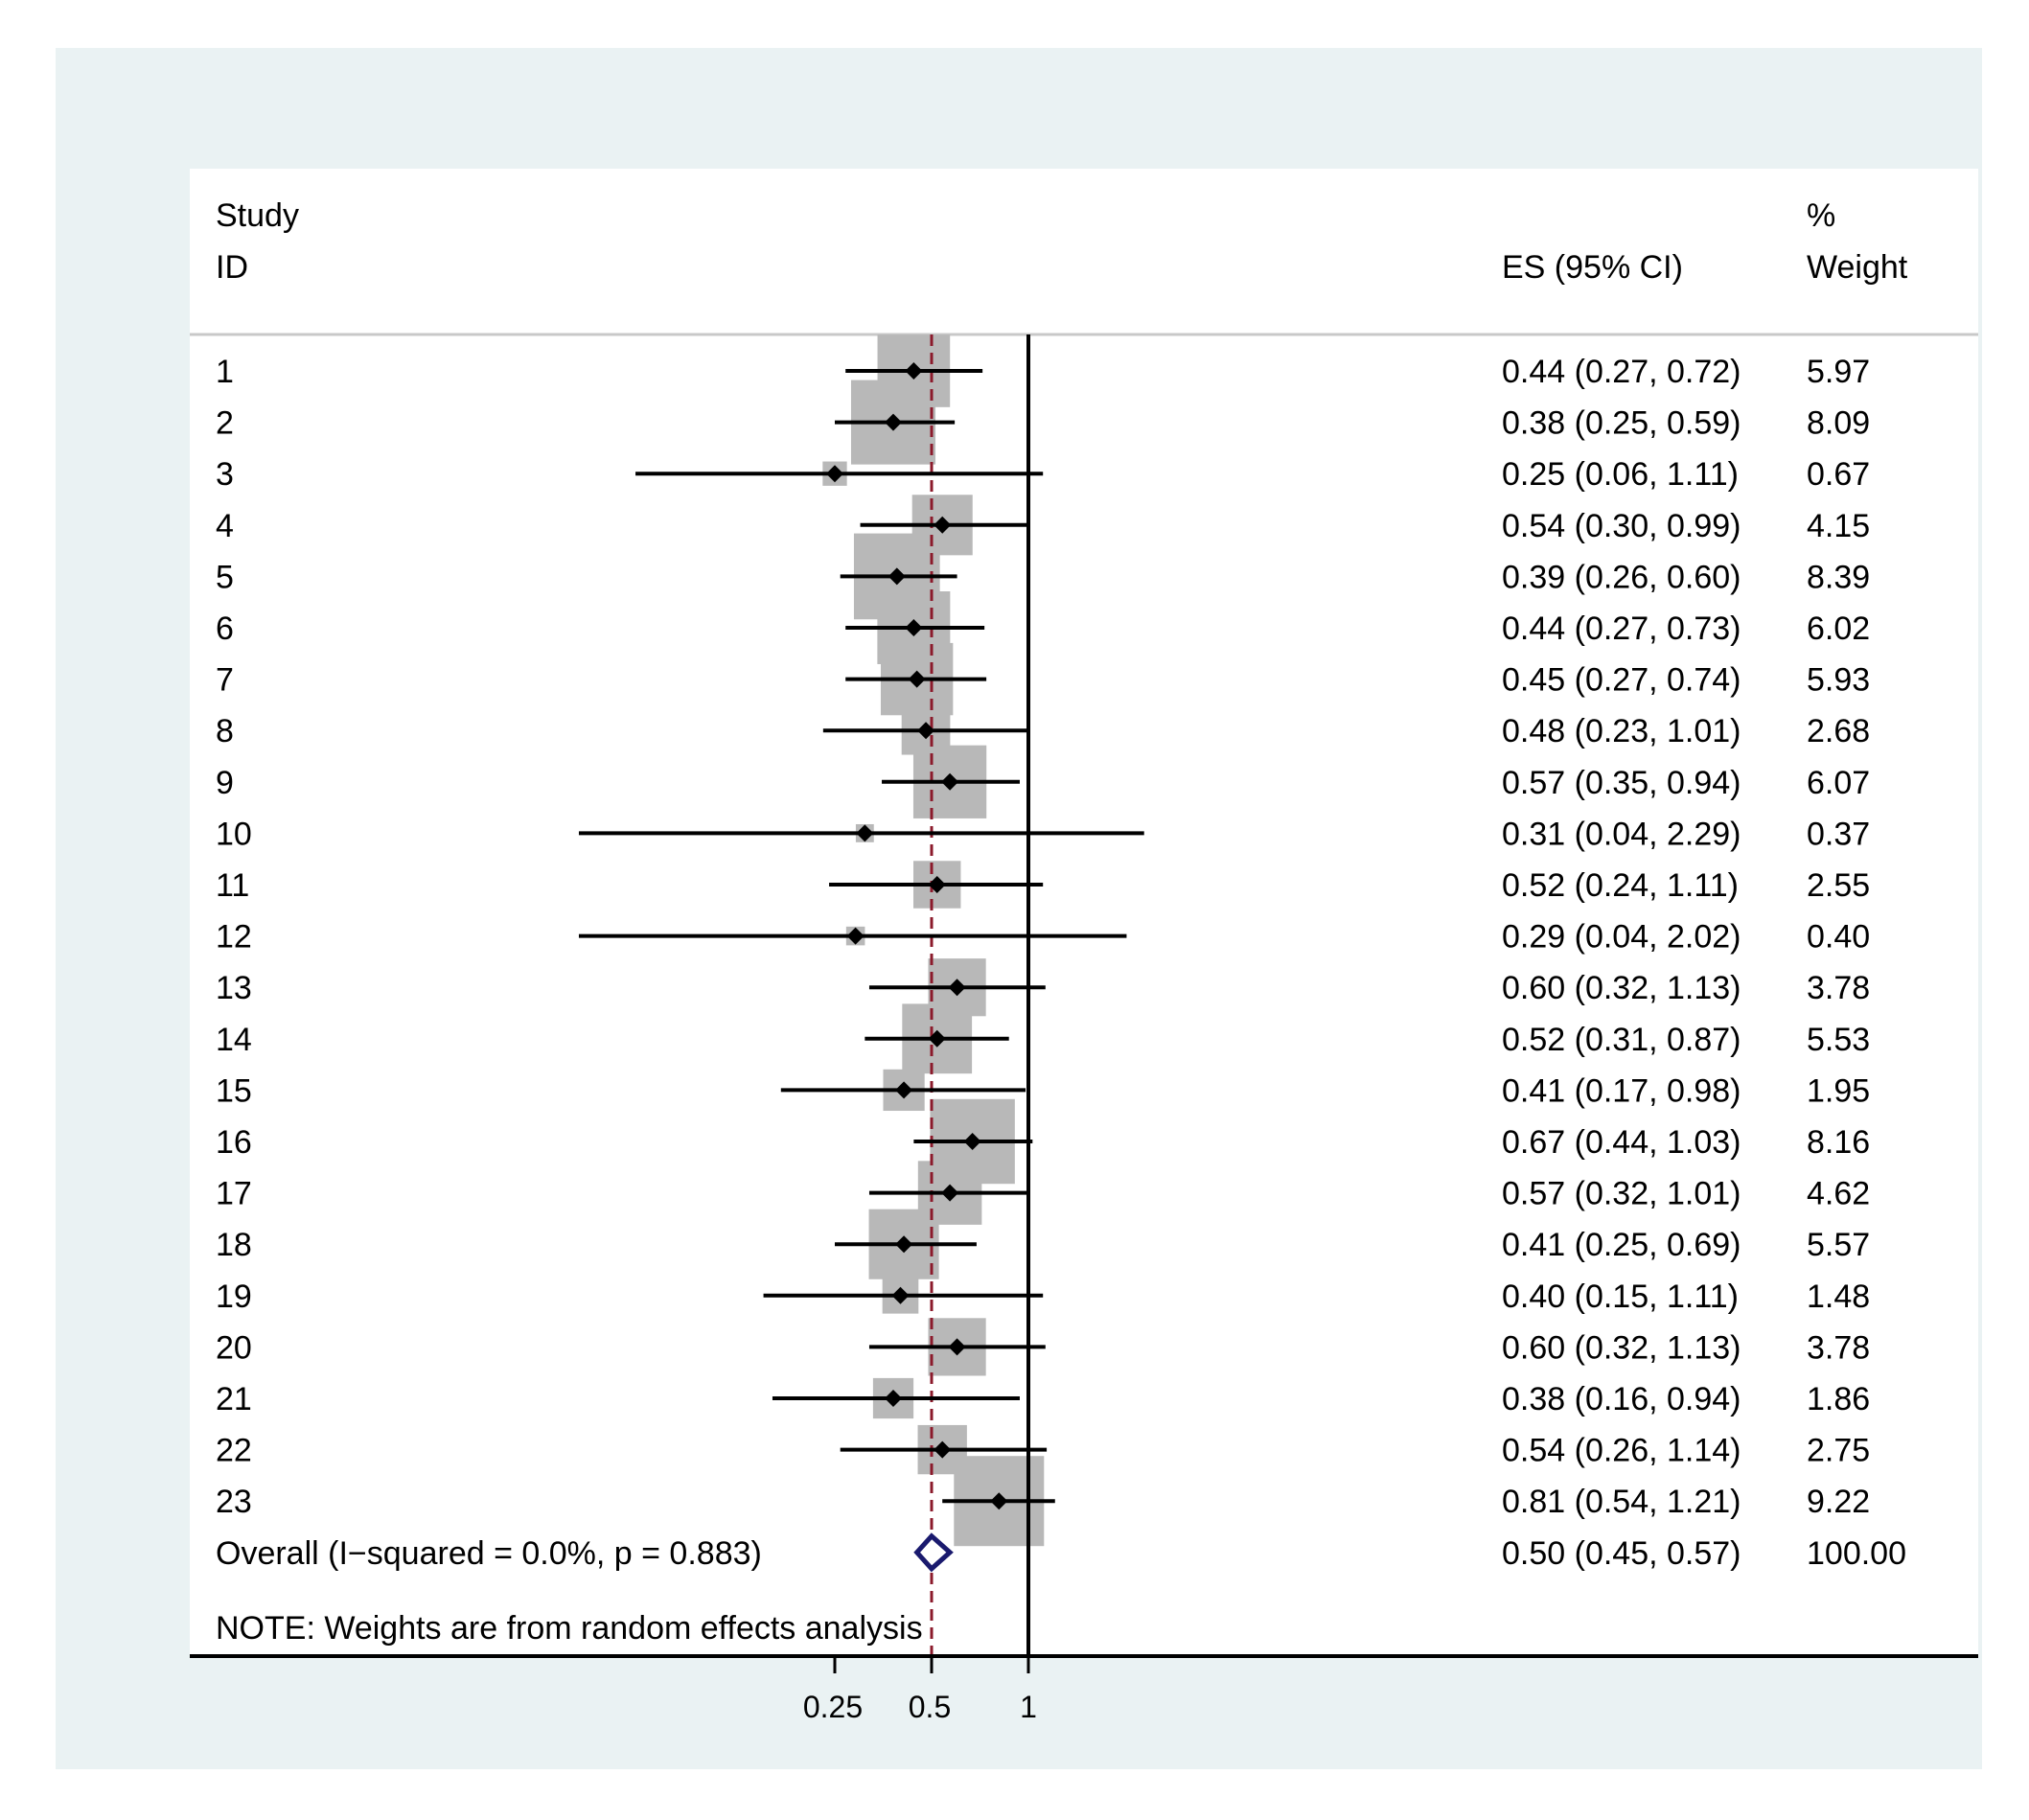 The height and width of the screenshot is (1820, 2029). I want to click on study-id-9: 9, so click(225, 783).